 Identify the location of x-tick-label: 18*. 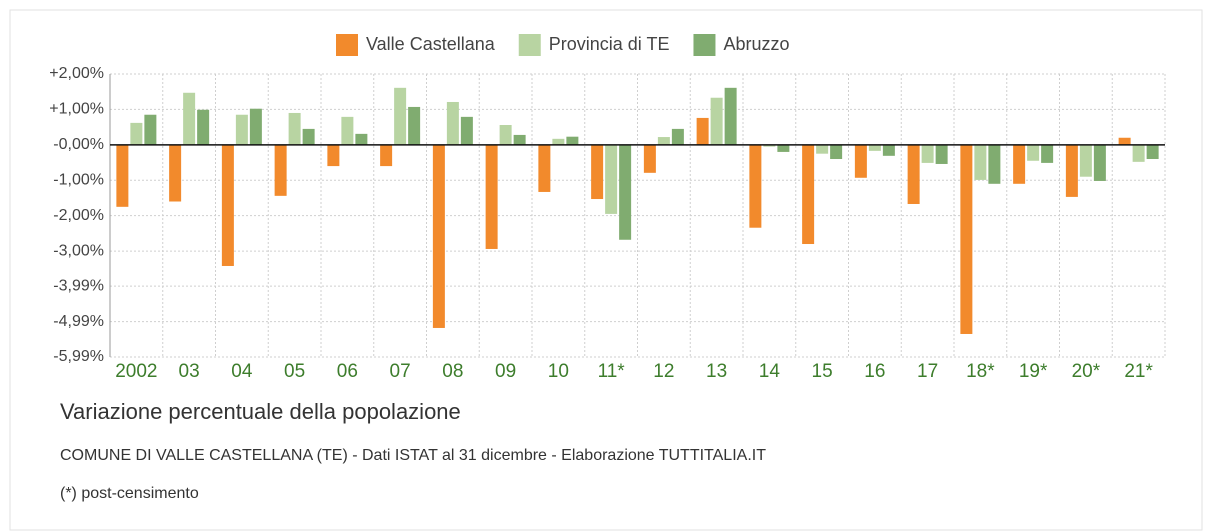
(980, 371).